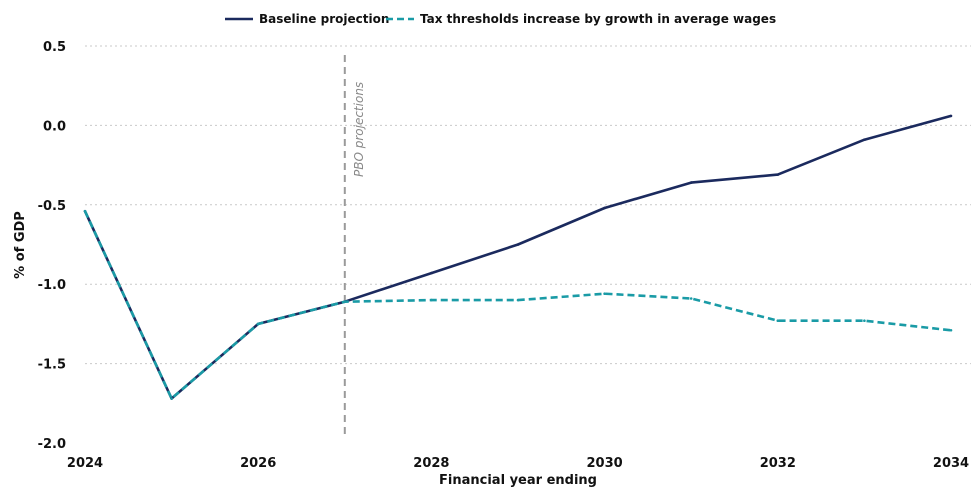 This screenshot has height=492, width=979. I want to click on annotation-label: PBO projections, so click(359, 129).